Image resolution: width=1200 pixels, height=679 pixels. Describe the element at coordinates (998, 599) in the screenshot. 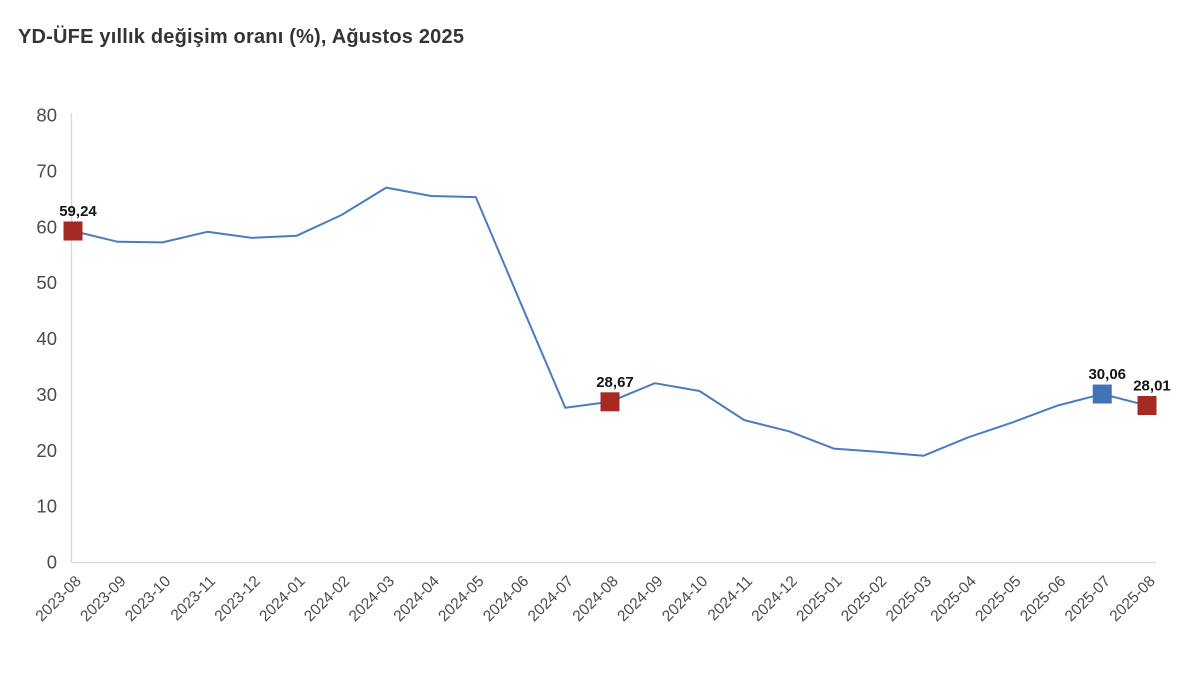

I see `x-tick-label: 2025-05` at that location.